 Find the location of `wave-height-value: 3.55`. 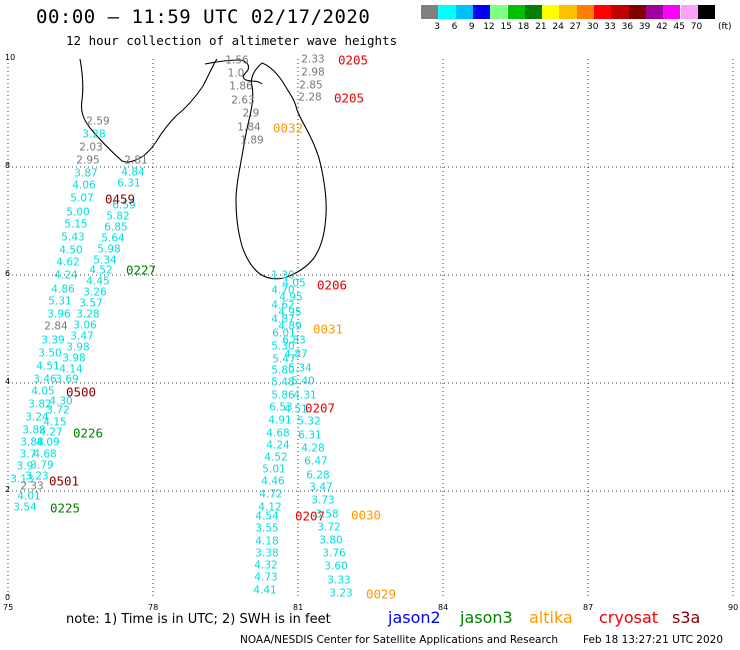

wave-height-value: 3.55 is located at coordinates (267, 528).